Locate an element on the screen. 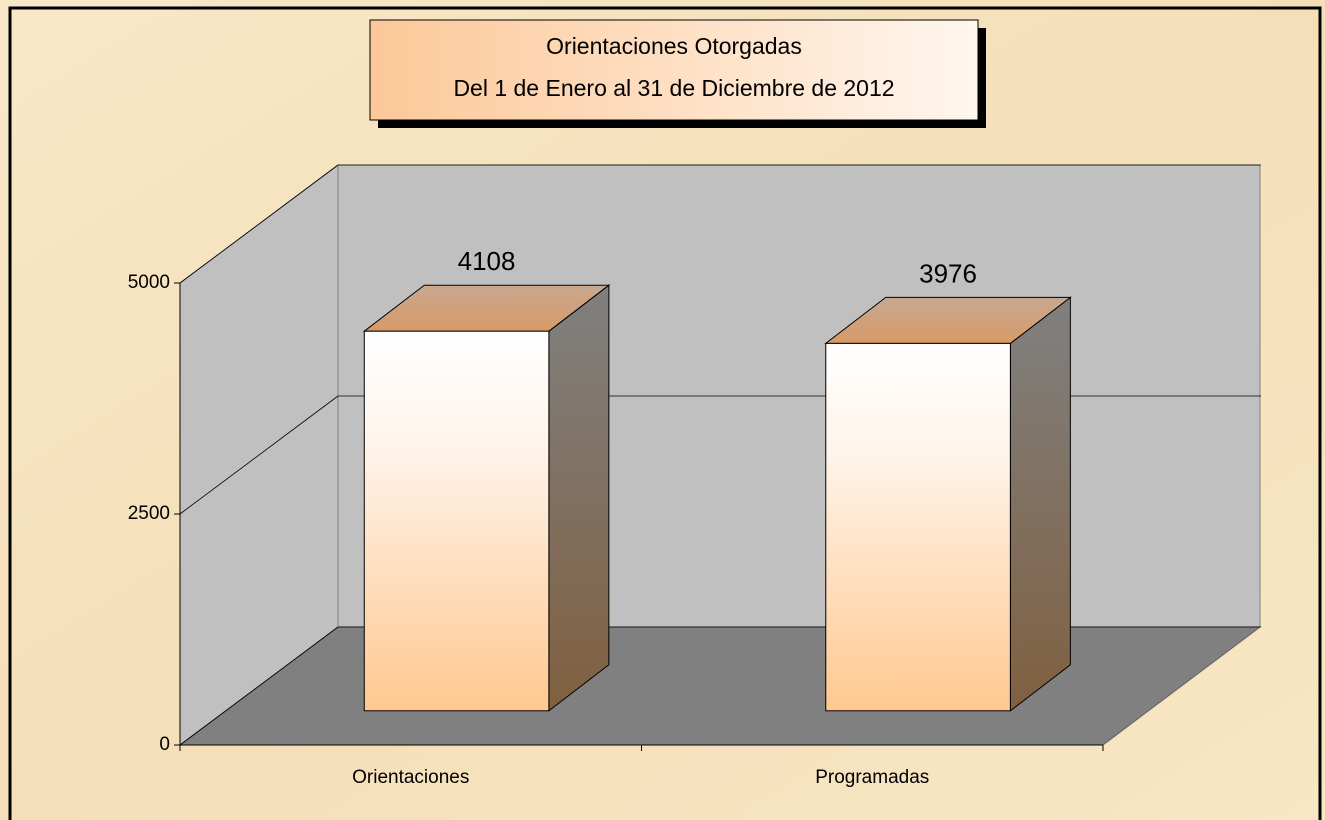  x-tick-label: Programadas is located at coordinates (872, 777).